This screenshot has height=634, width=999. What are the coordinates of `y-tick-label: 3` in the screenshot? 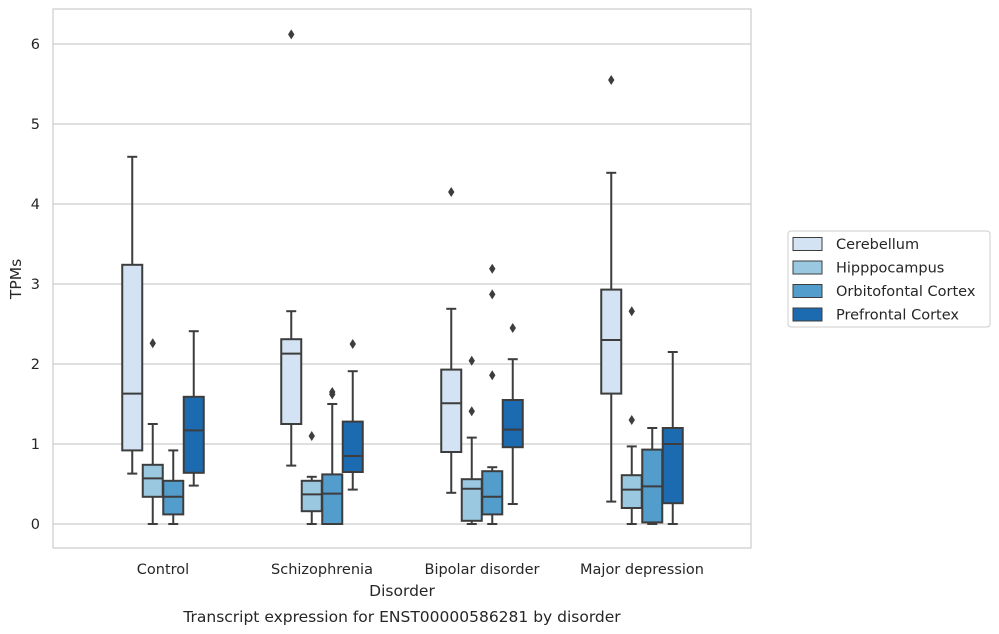 It's located at (35, 285).